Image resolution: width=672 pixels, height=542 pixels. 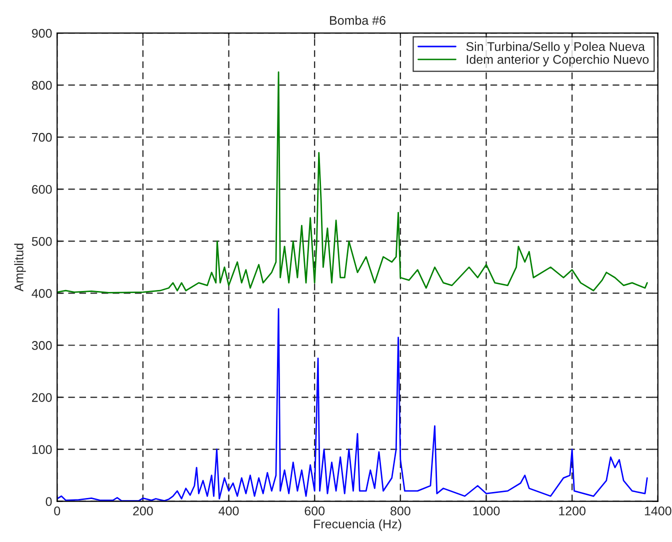 What do you see at coordinates (400, 511) in the screenshot?
I see `x-tick-label: 800` at bounding box center [400, 511].